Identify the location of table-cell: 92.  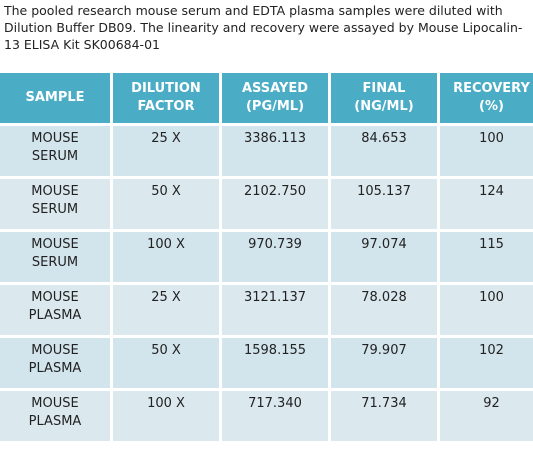
(486, 416).